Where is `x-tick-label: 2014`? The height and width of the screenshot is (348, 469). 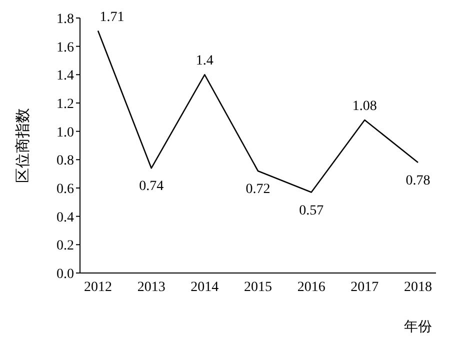 x-tick-label: 2014 is located at coordinates (204, 287).